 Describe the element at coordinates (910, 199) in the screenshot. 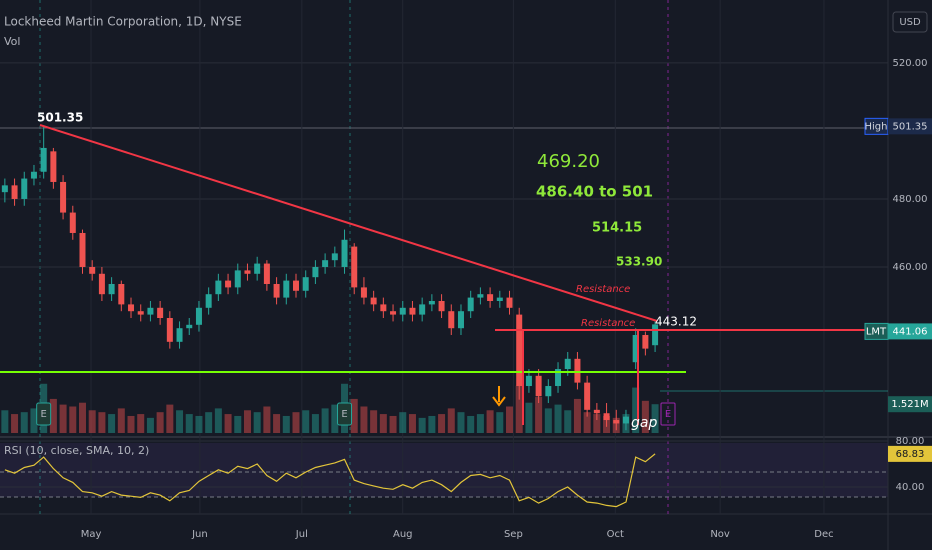

I see `y-tick-label: 480.00` at that location.